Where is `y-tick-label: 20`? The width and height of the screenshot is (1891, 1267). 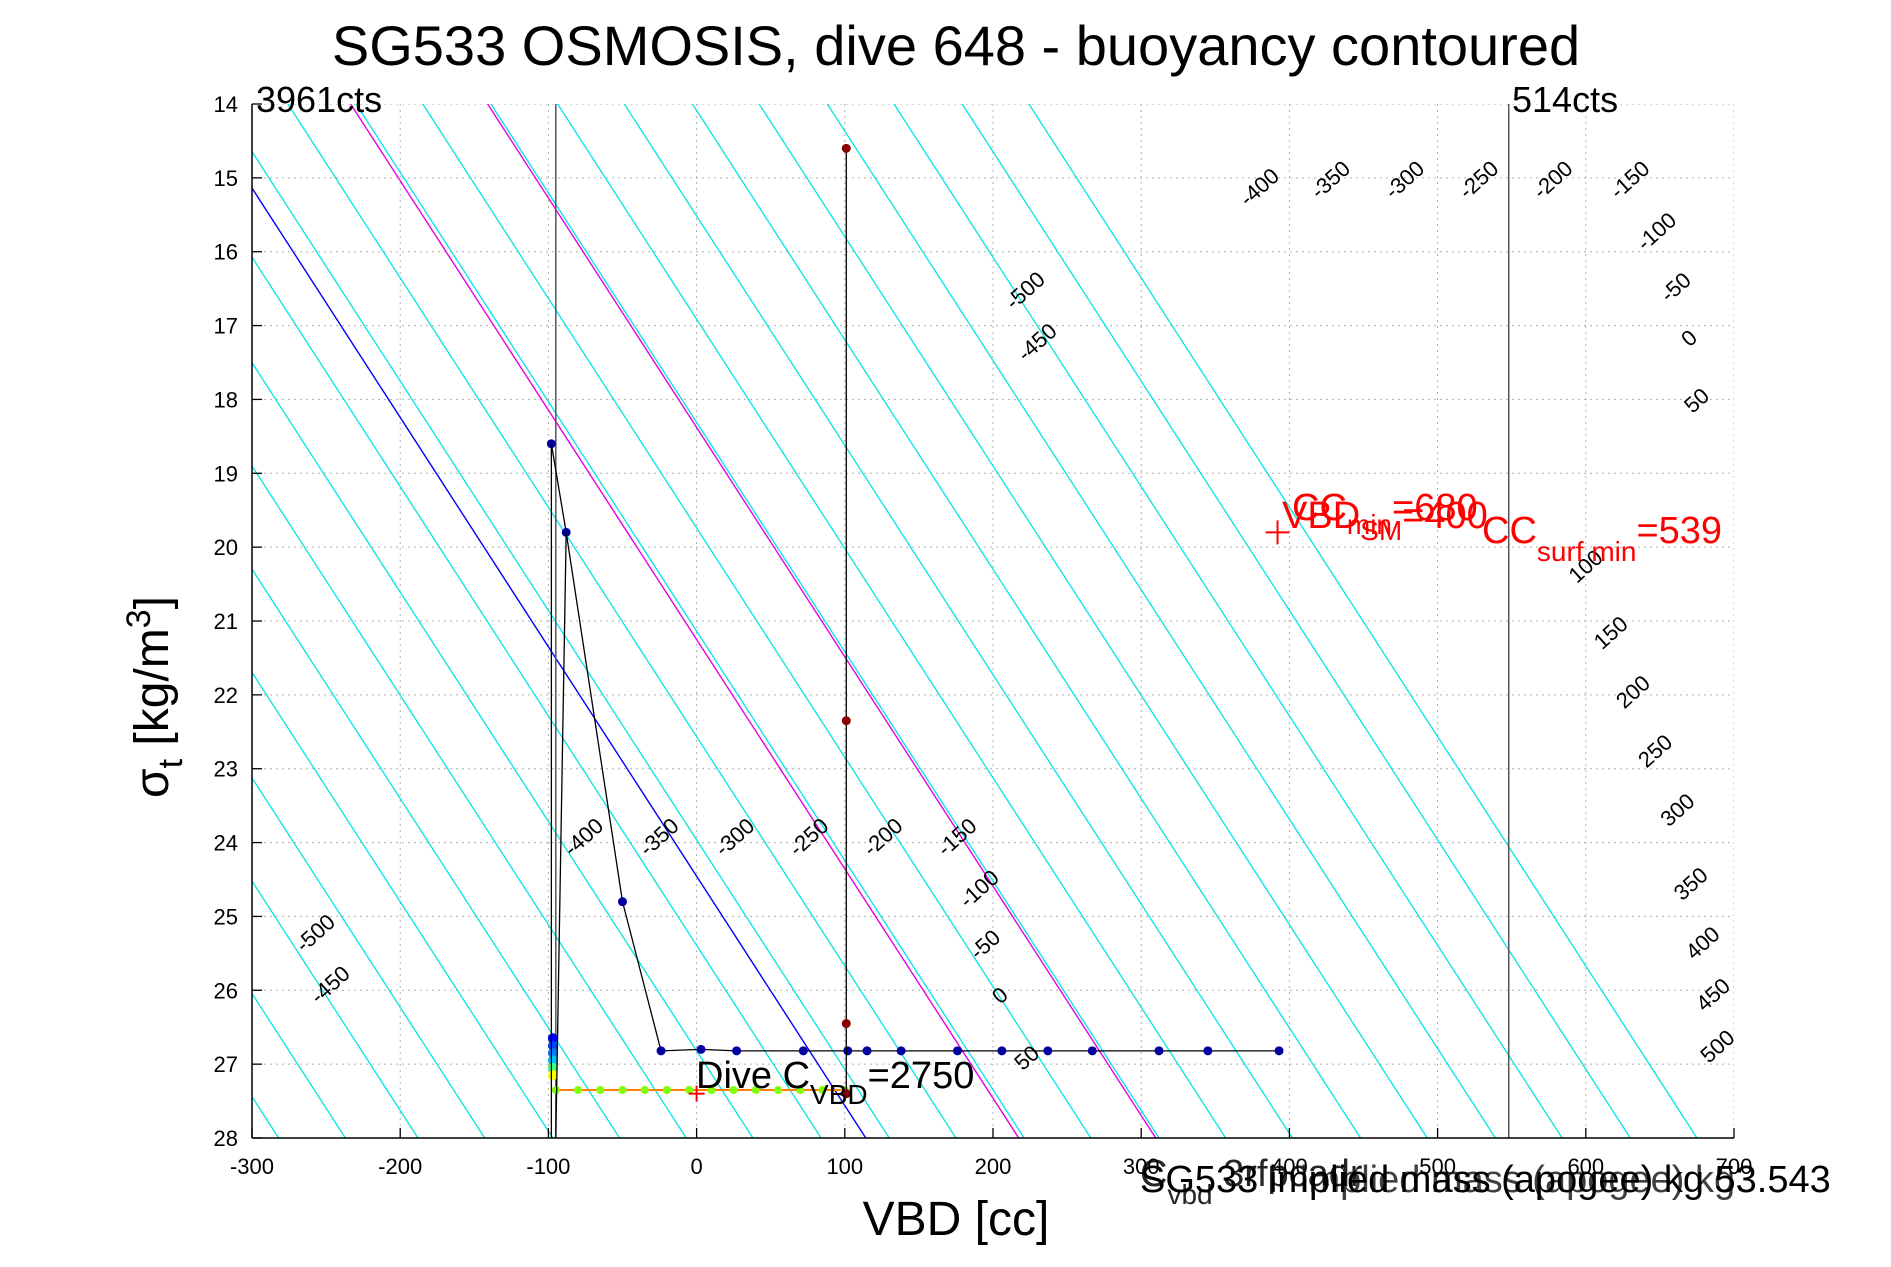 y-tick-label: 20 is located at coordinates (226, 547).